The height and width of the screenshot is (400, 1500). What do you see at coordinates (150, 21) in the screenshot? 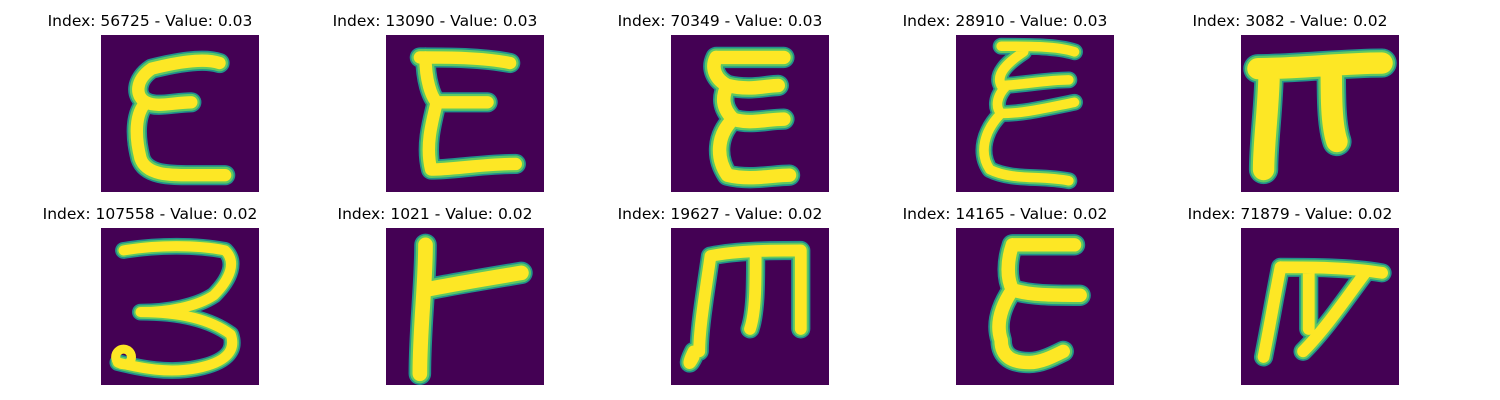
I see `sample-title: Index: 56725 - Value: 0.03` at bounding box center [150, 21].